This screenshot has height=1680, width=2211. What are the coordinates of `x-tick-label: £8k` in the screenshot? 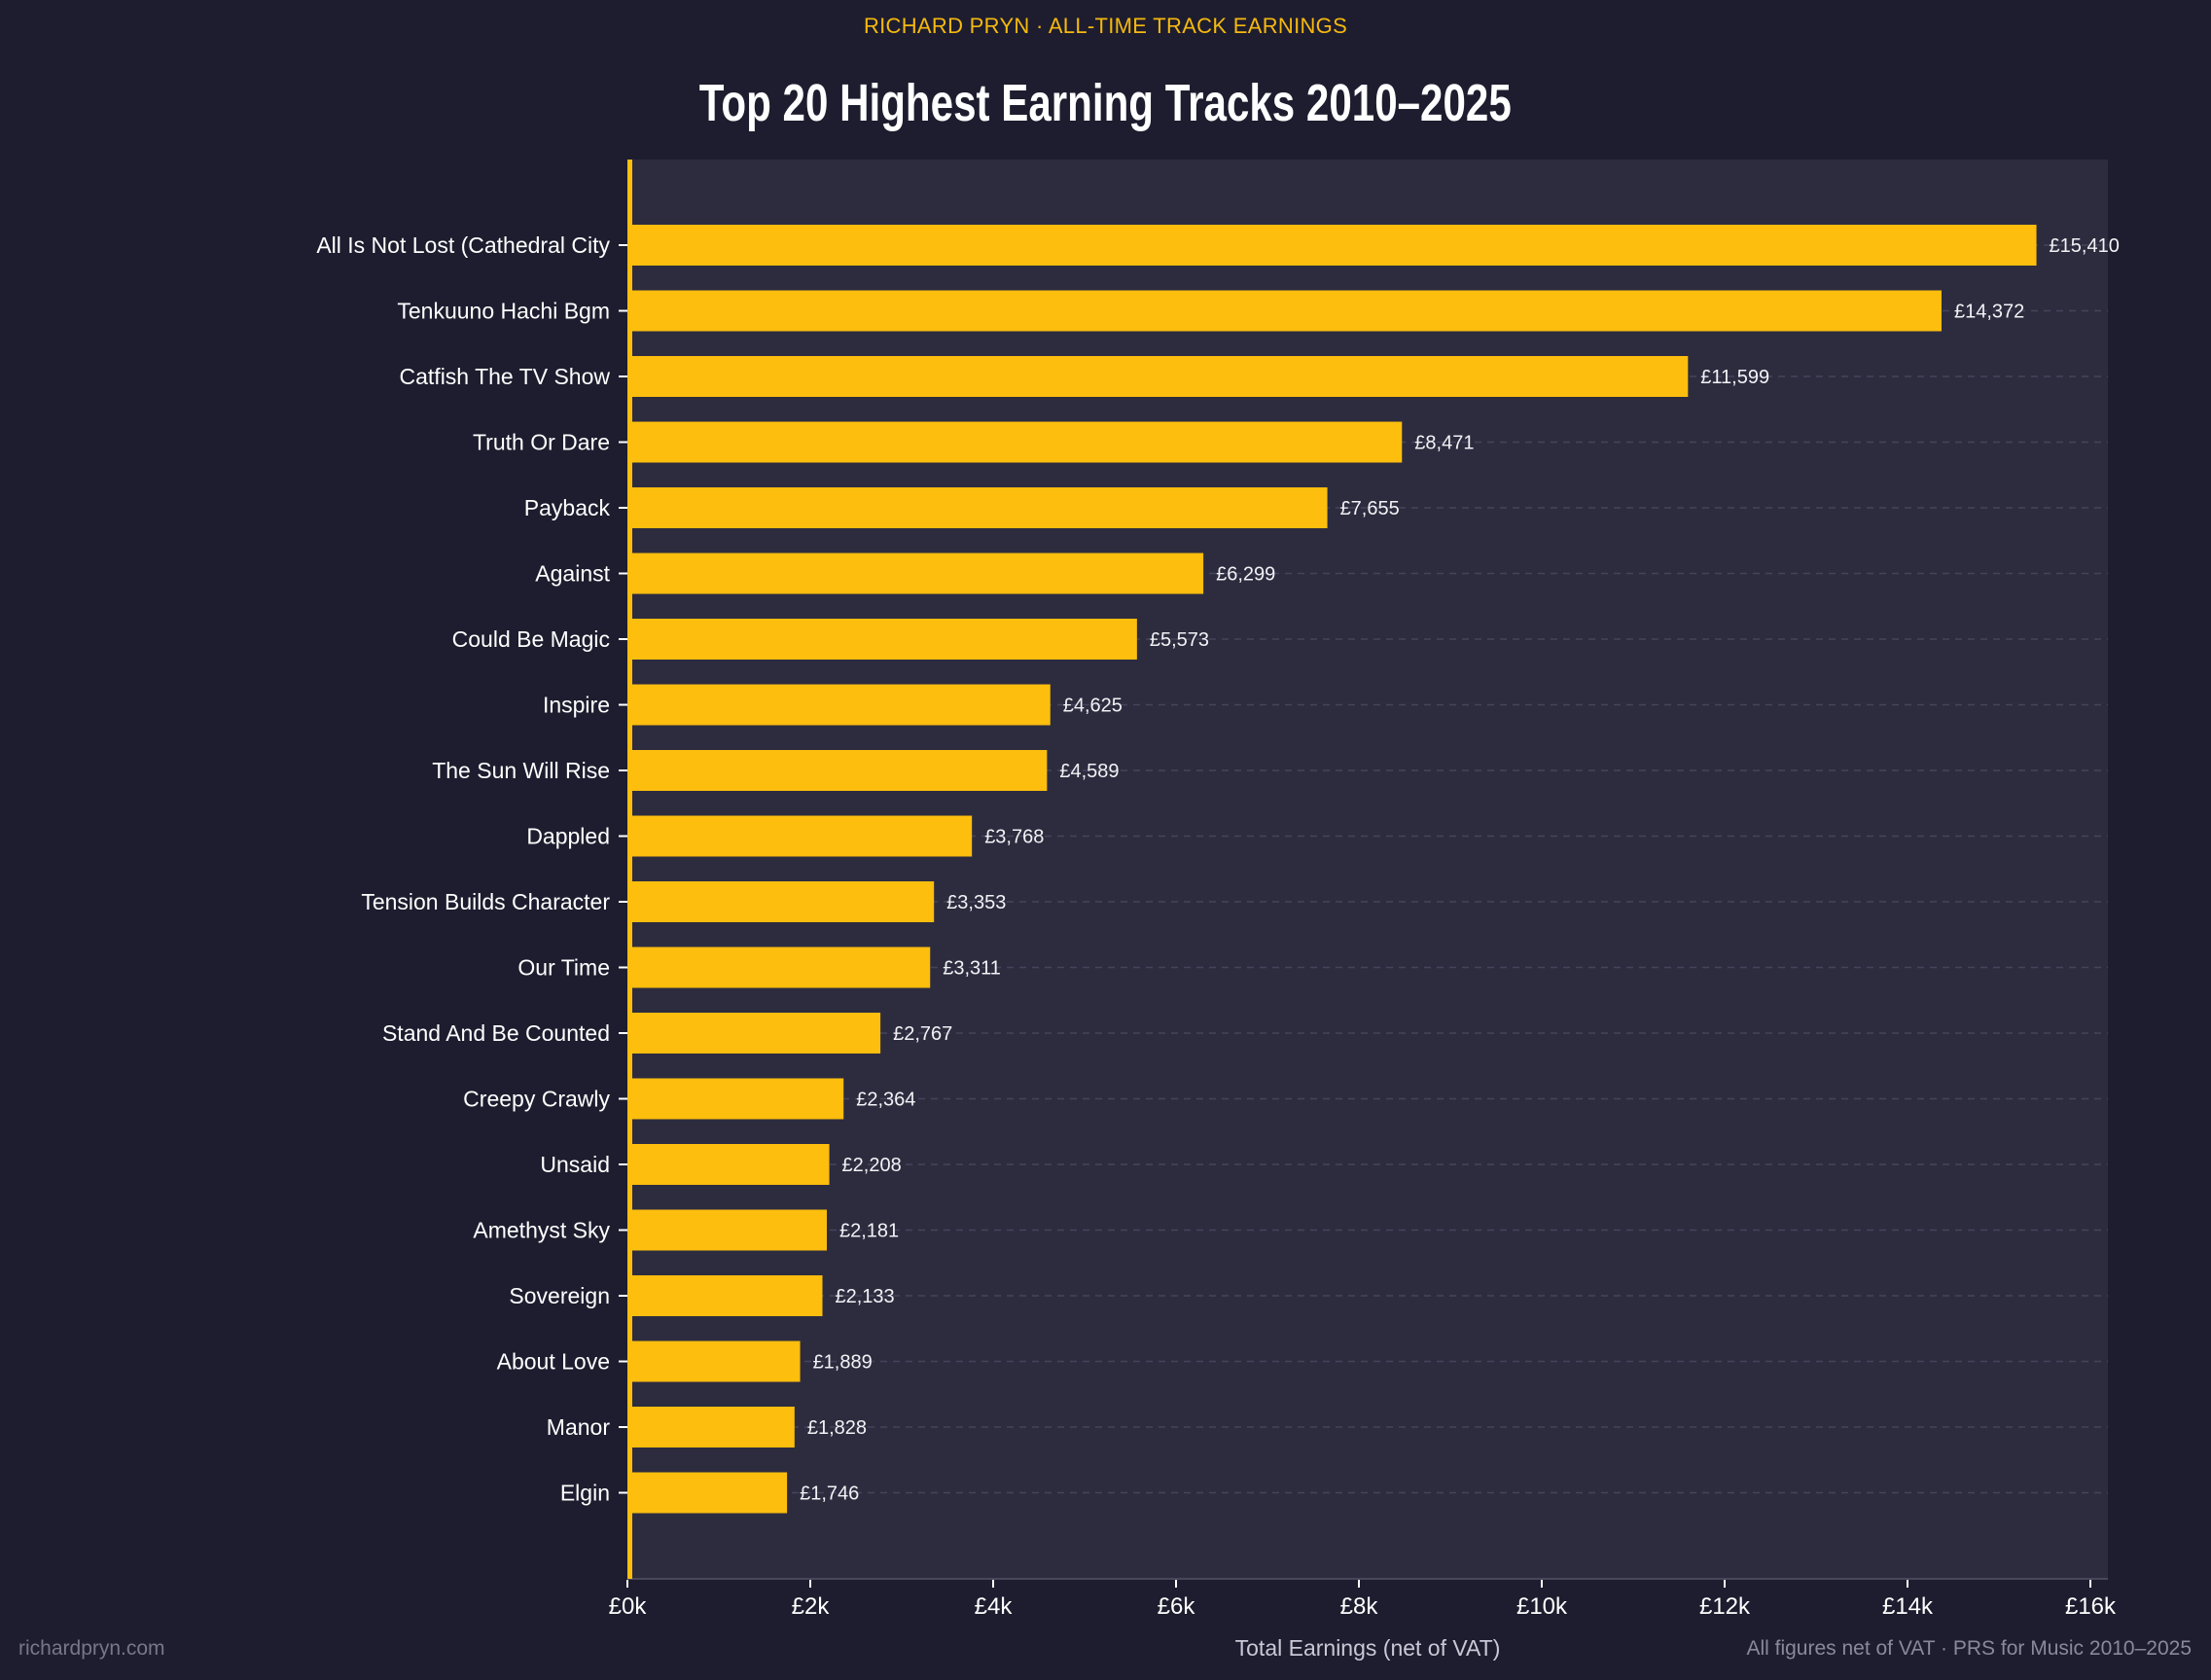 It's located at (1360, 1606).